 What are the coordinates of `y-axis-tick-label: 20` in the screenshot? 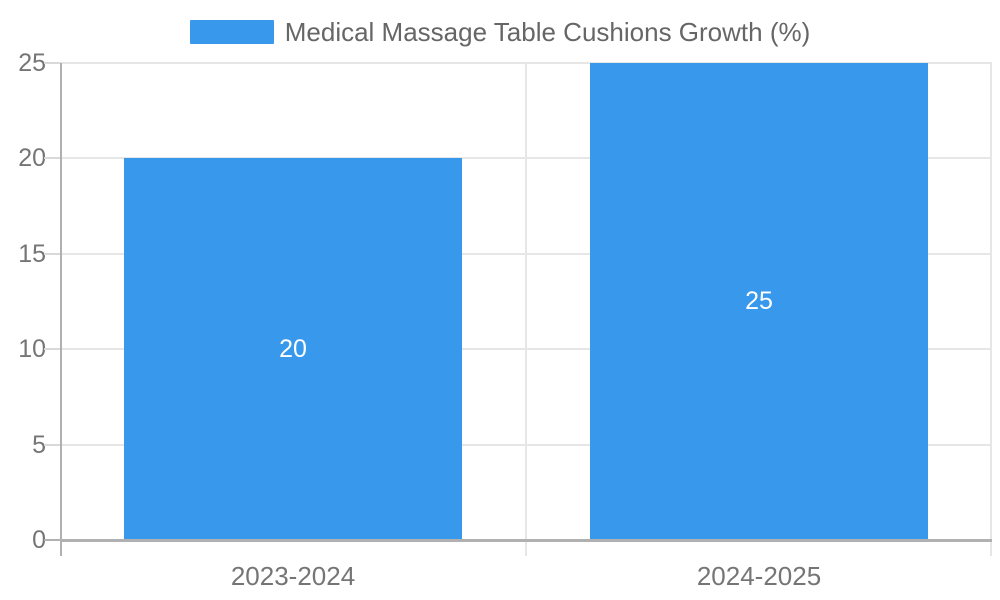 It's located at (32, 158).